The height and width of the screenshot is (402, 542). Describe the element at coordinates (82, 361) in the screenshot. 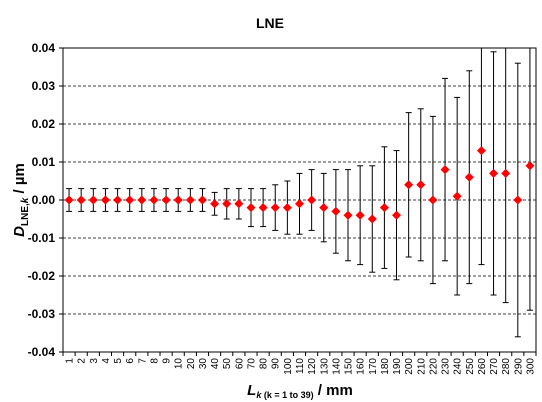

I see `x-tick-label: 2` at that location.